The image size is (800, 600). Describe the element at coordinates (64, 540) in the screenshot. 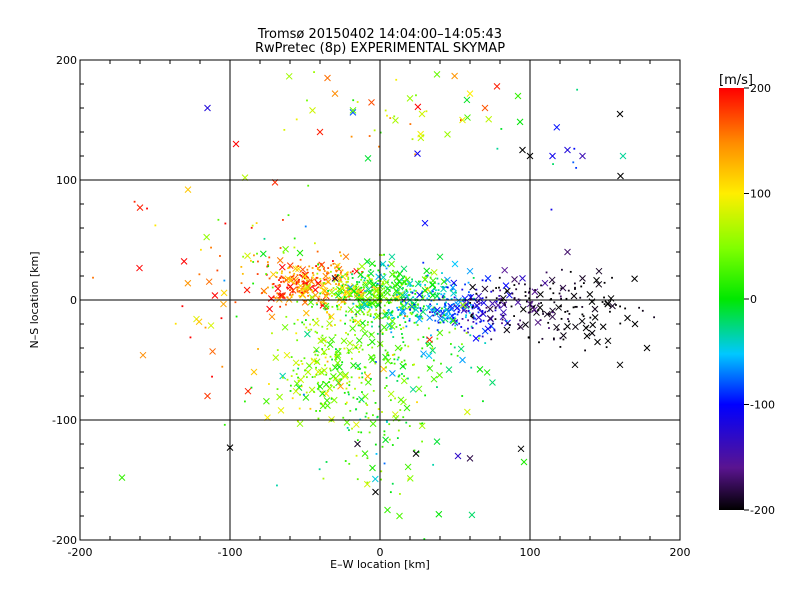

I see `y-tick-label: -200` at that location.